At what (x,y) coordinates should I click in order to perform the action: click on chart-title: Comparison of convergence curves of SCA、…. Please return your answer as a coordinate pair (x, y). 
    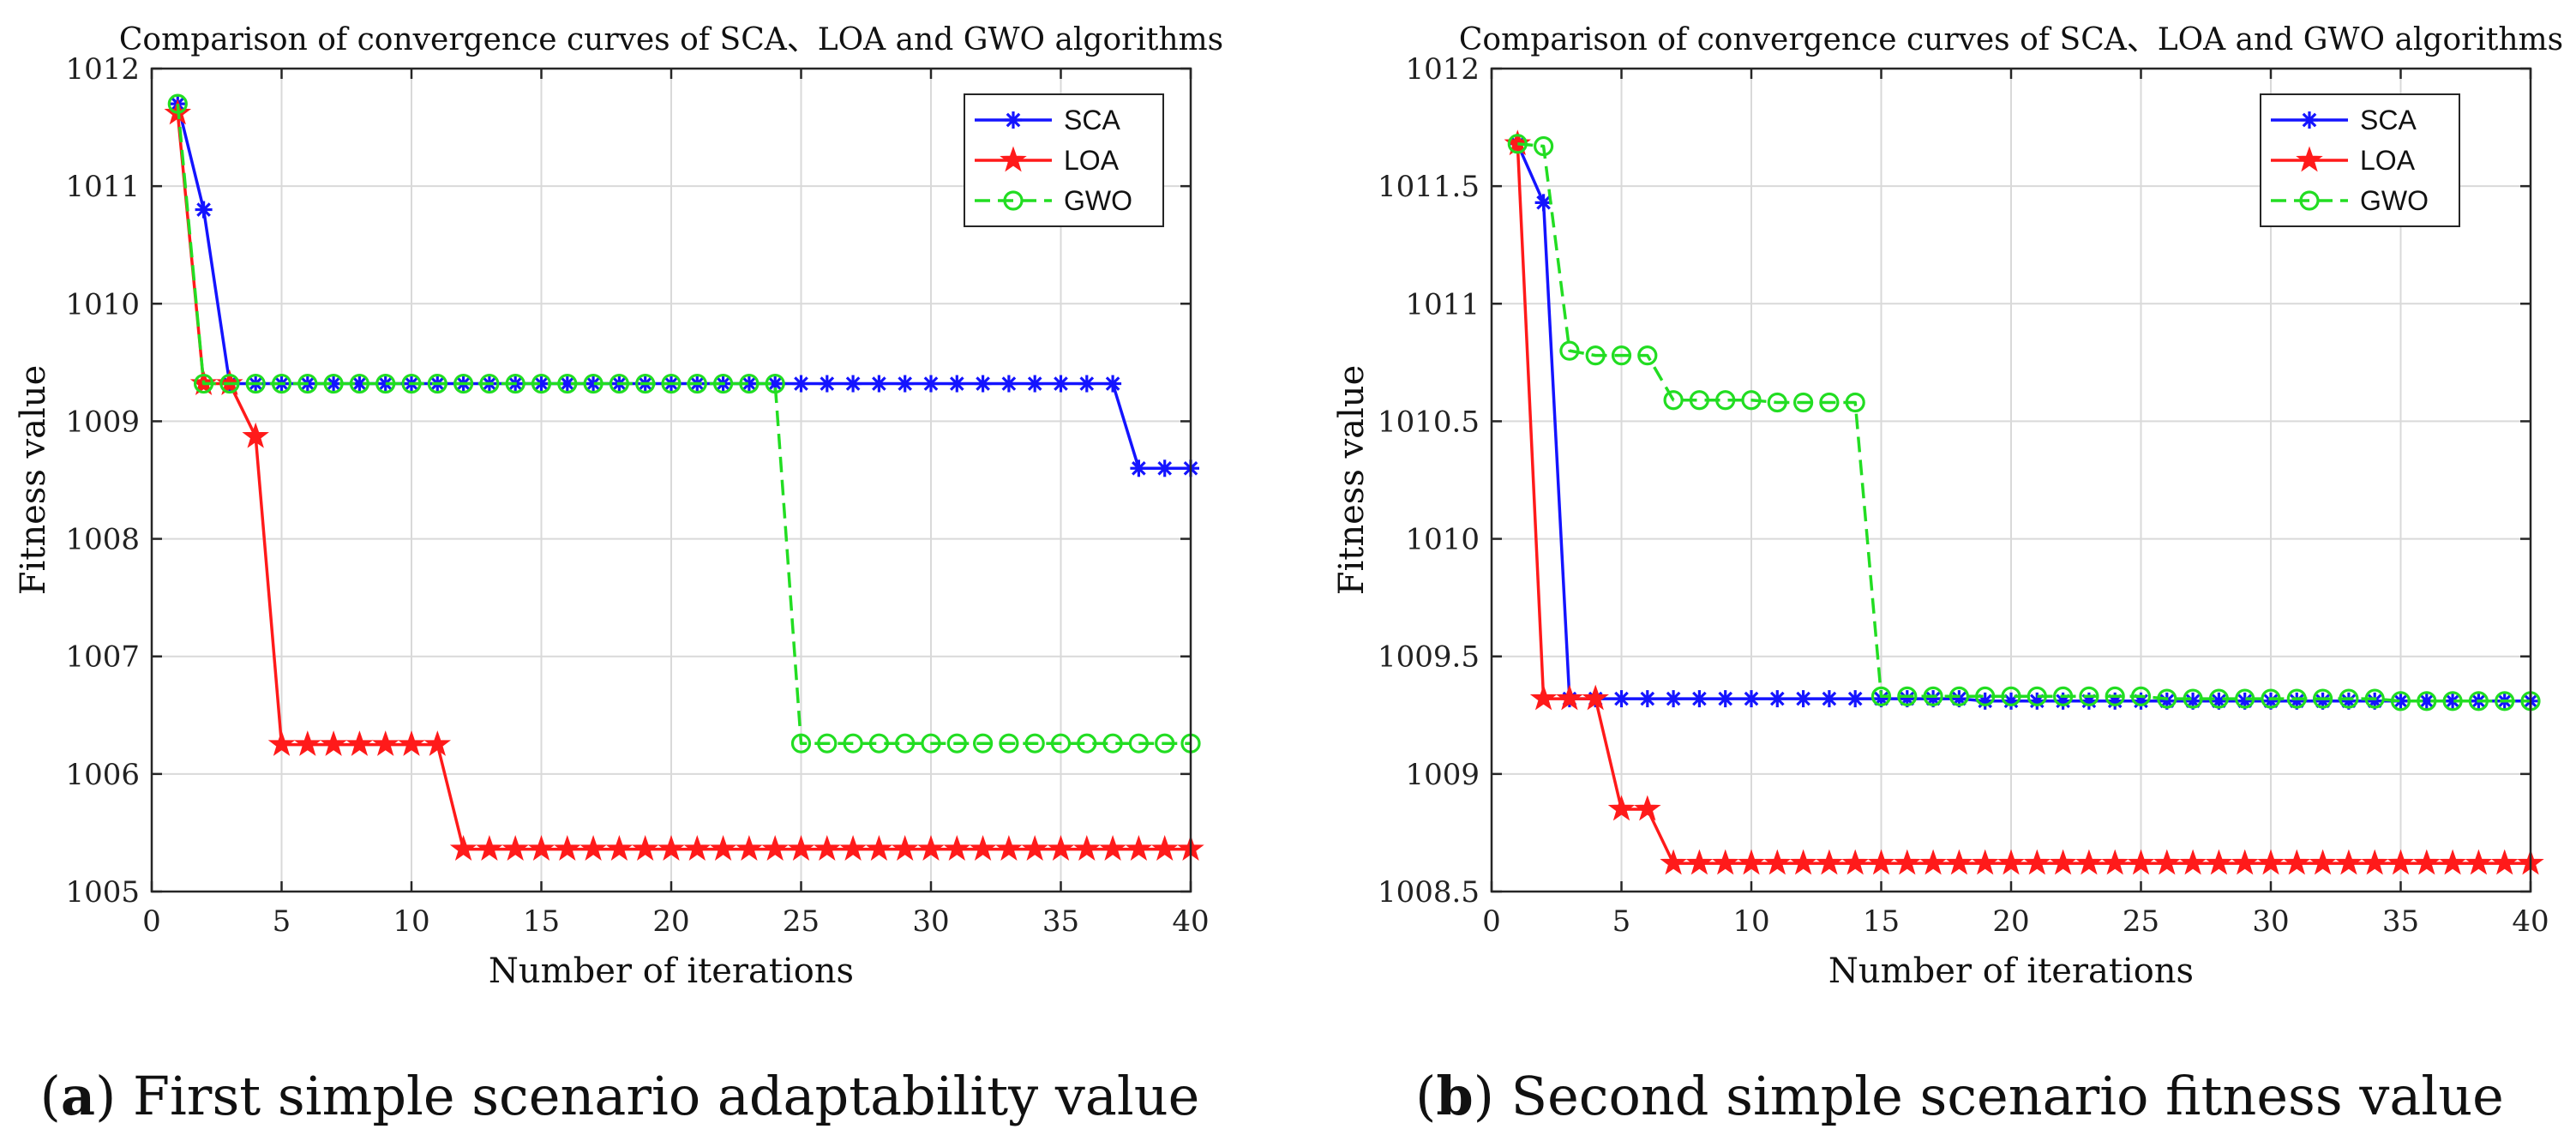
    Looking at the image, I should click on (2011, 39).